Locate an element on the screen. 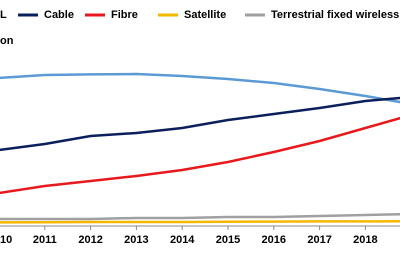 Image resolution: width=400 pixels, height=267 pixels. x-tick-label: 2015 is located at coordinates (228, 240).